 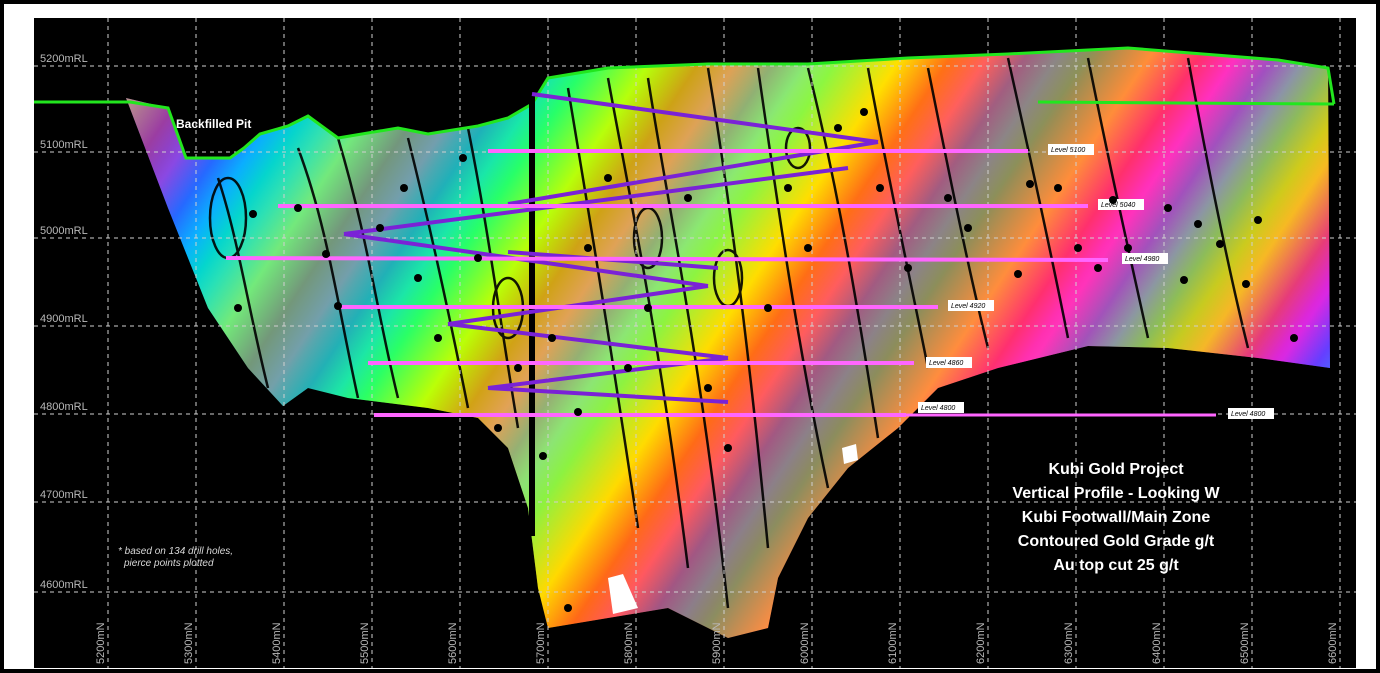 What do you see at coordinates (64, 145) in the screenshot?
I see `y-label-5100: 5100mRL` at bounding box center [64, 145].